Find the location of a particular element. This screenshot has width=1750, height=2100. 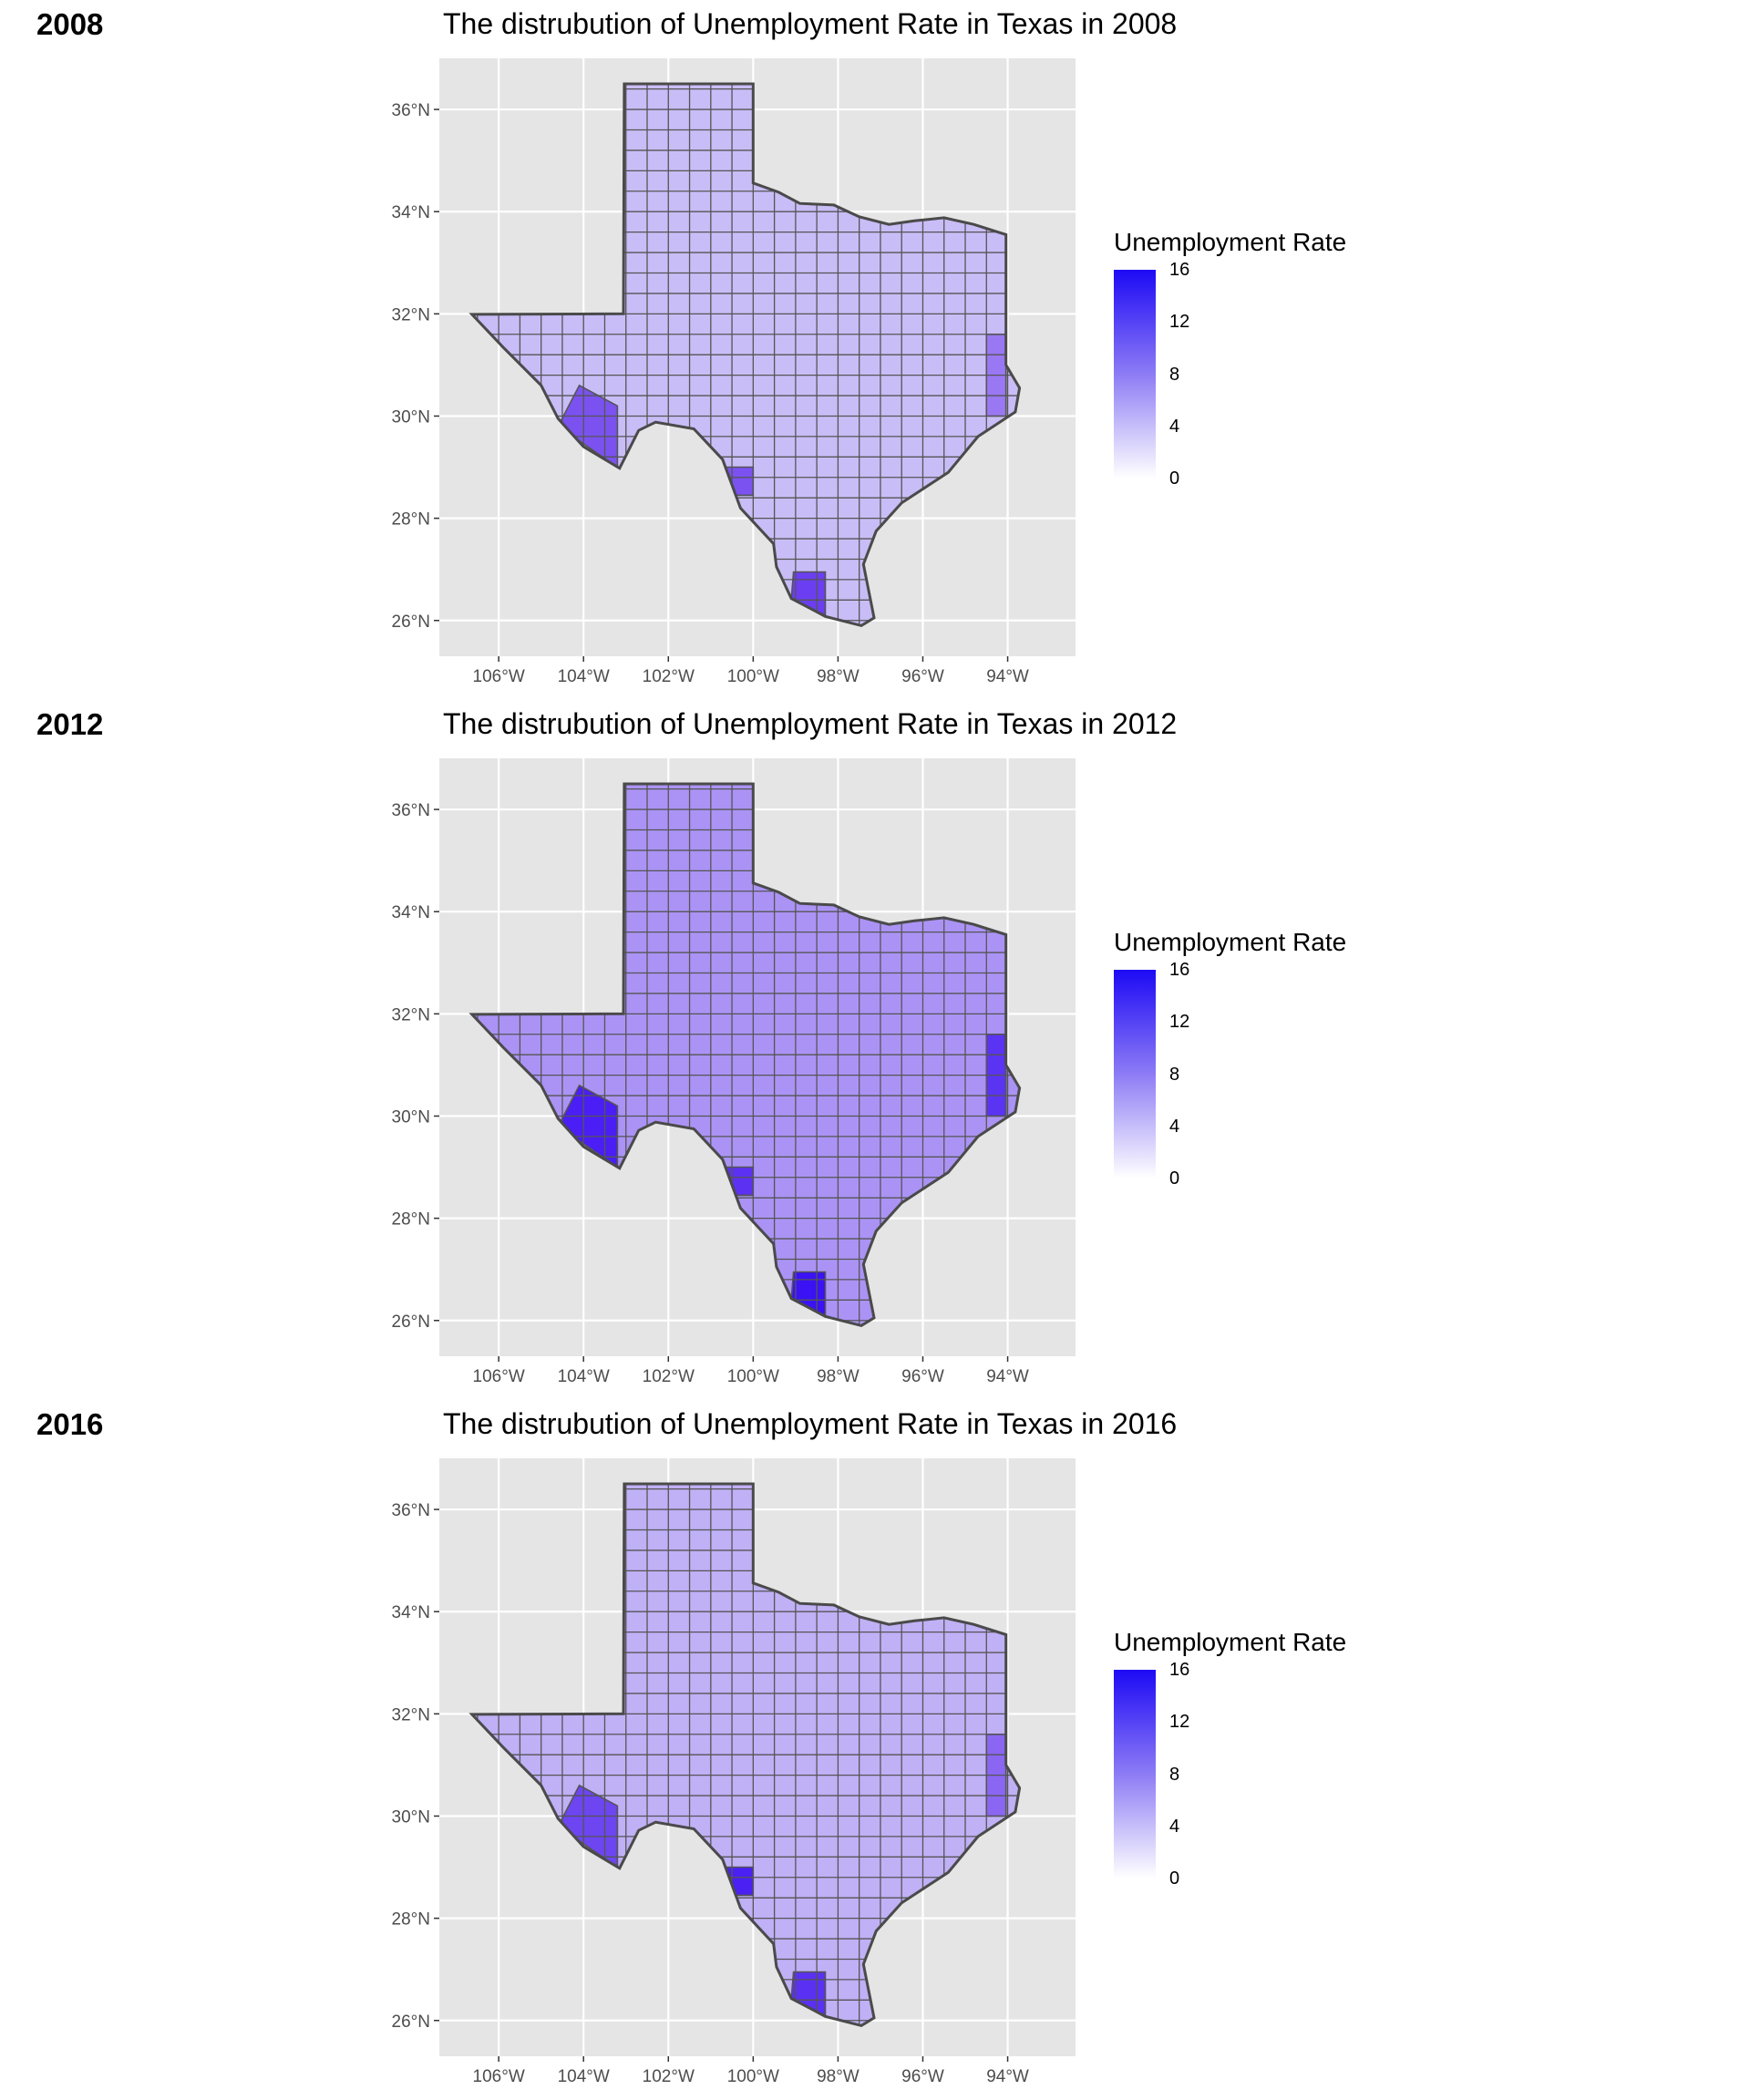

year-tag: 2008 is located at coordinates (70, 24).